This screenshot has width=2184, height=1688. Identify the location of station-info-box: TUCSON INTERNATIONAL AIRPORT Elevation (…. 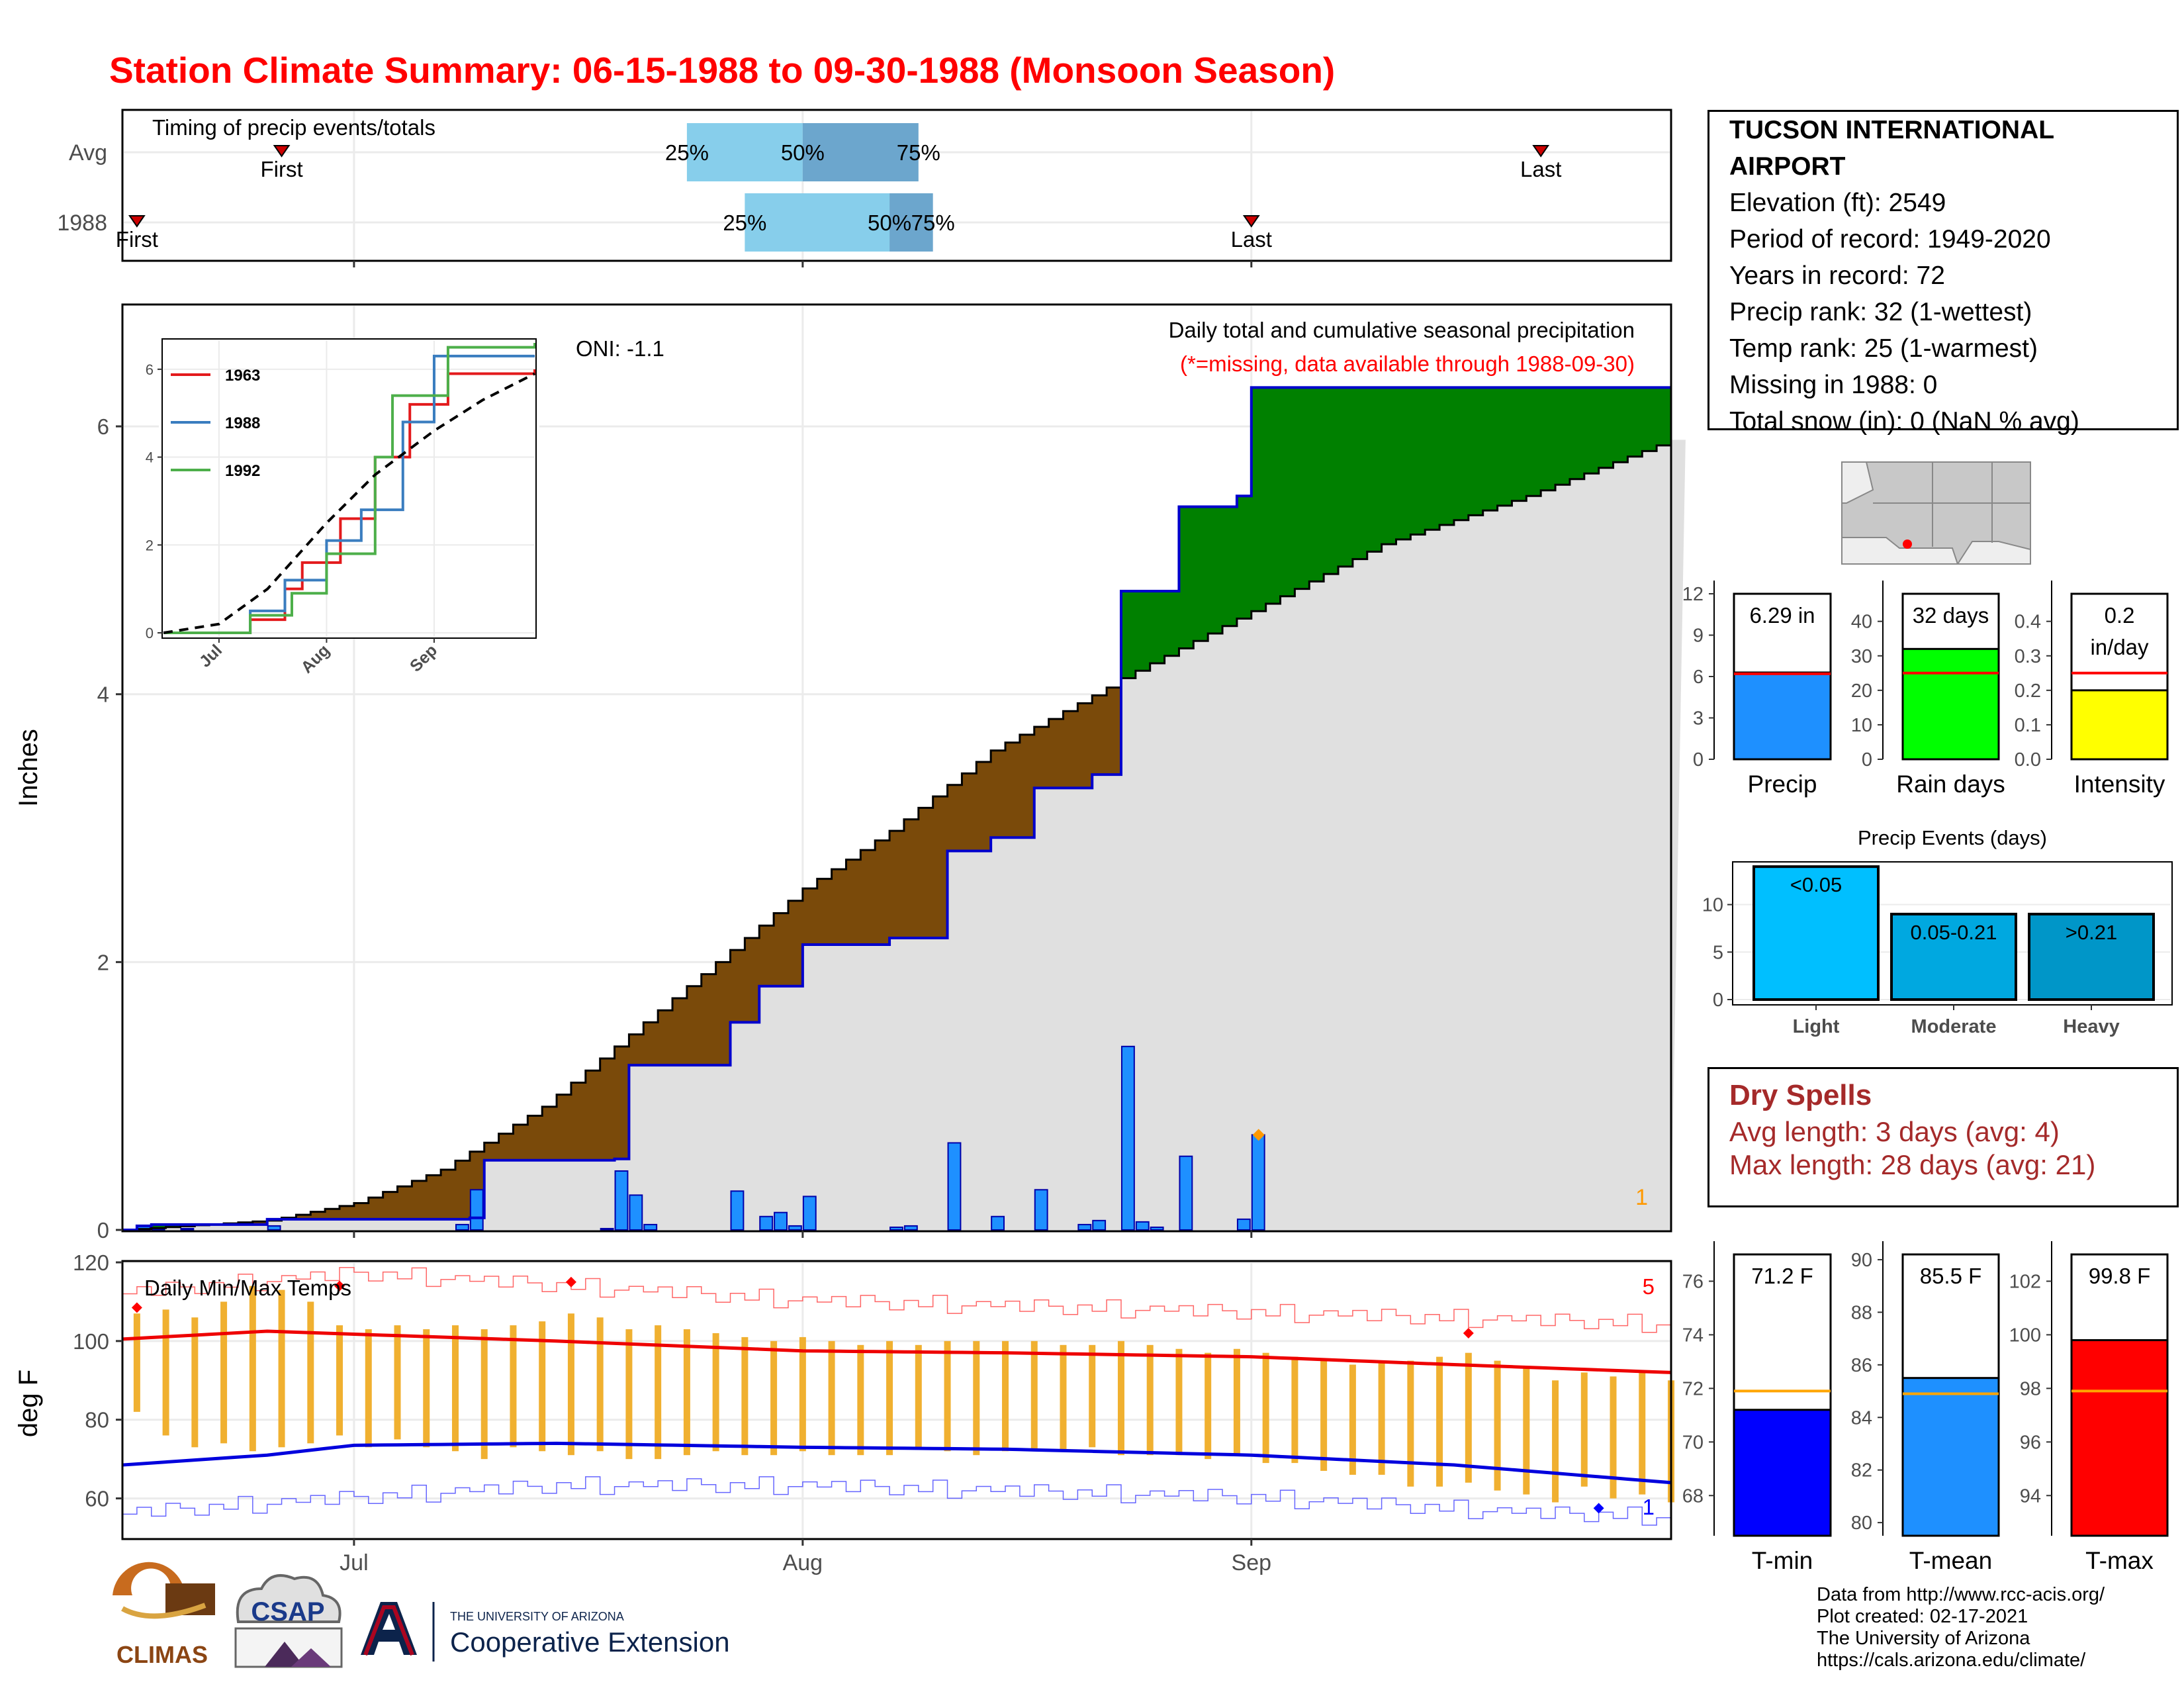
(1943, 273).